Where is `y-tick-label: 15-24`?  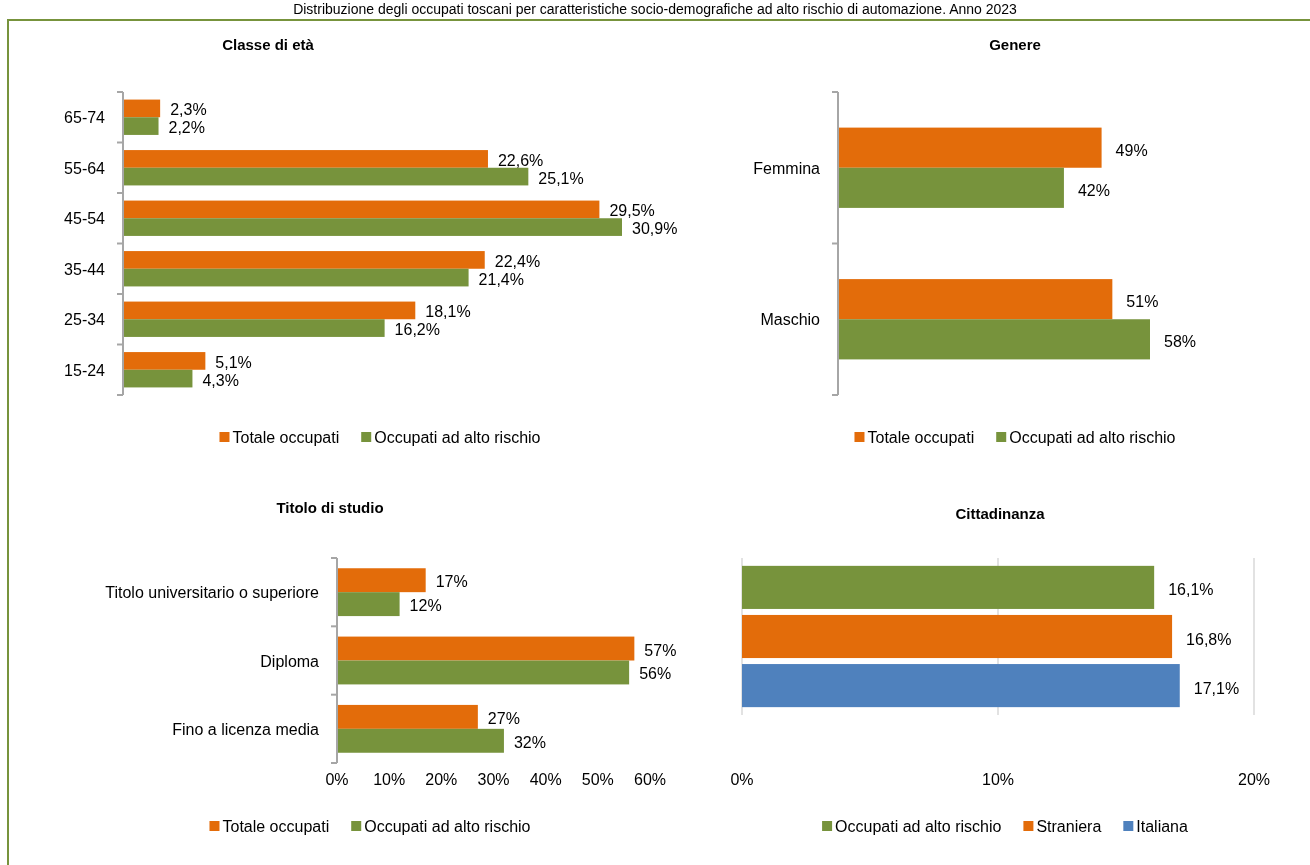 y-tick-label: 15-24 is located at coordinates (85, 370).